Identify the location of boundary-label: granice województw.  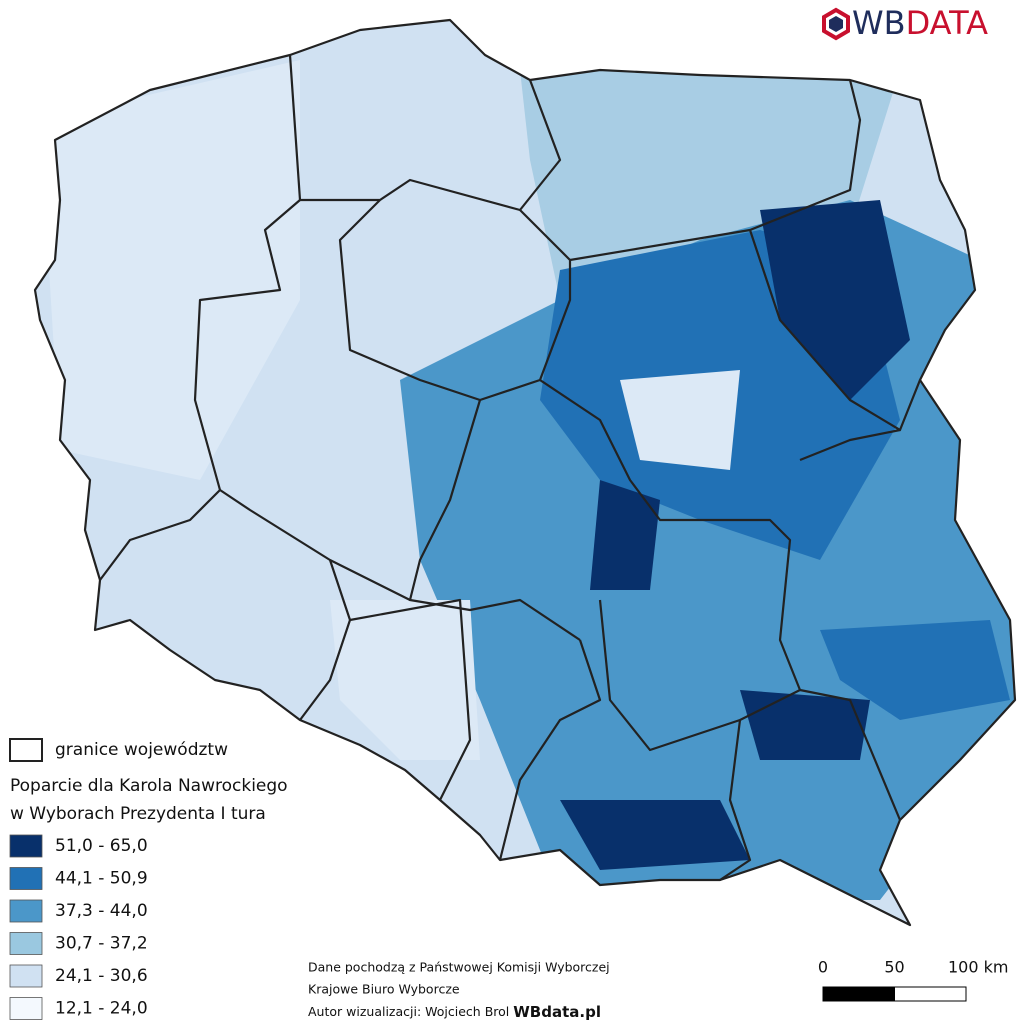
(141, 750).